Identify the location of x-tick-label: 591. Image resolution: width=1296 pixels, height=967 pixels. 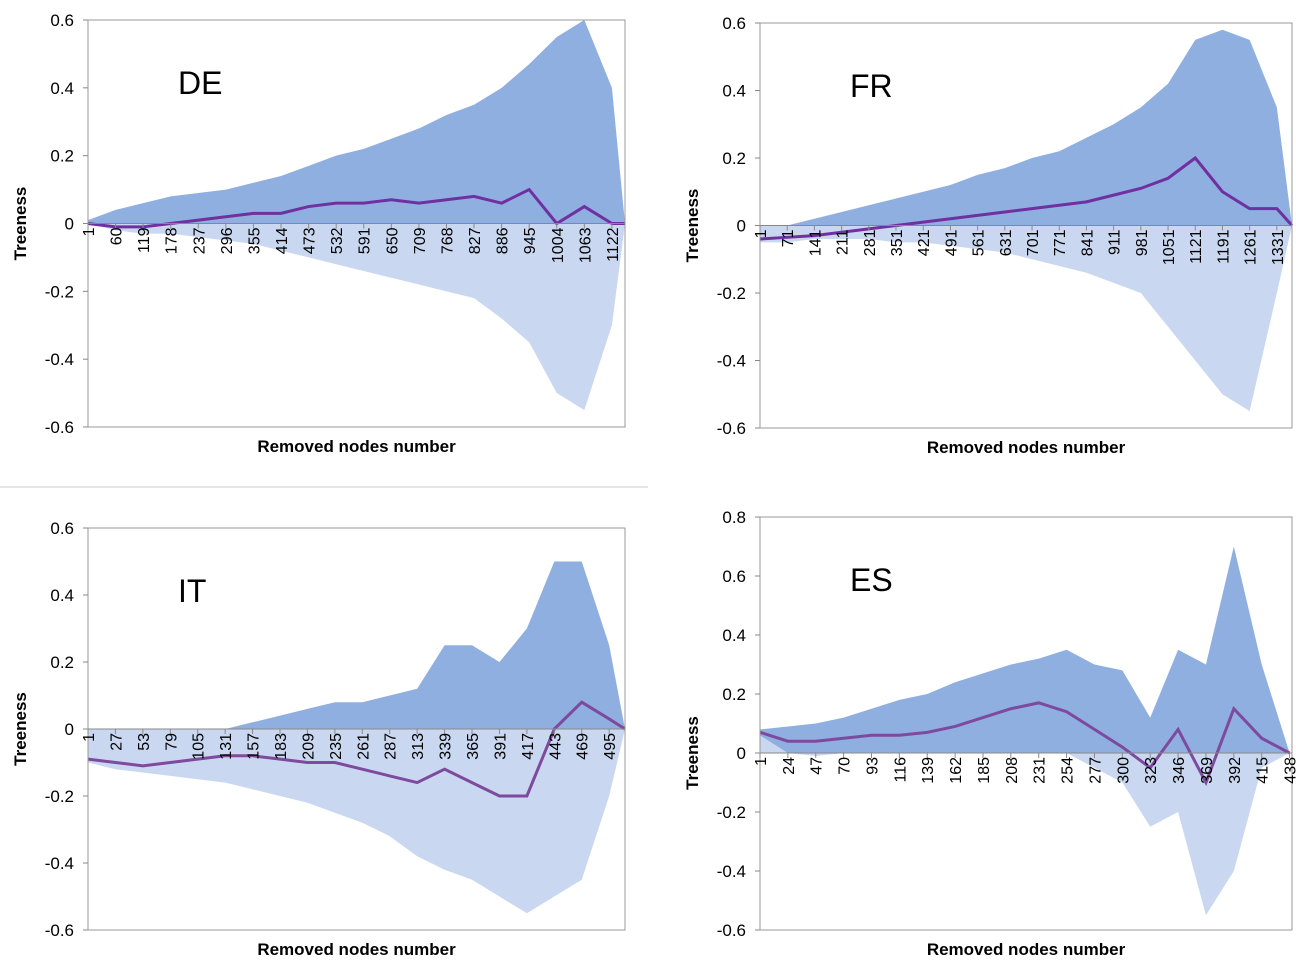
(365, 240).